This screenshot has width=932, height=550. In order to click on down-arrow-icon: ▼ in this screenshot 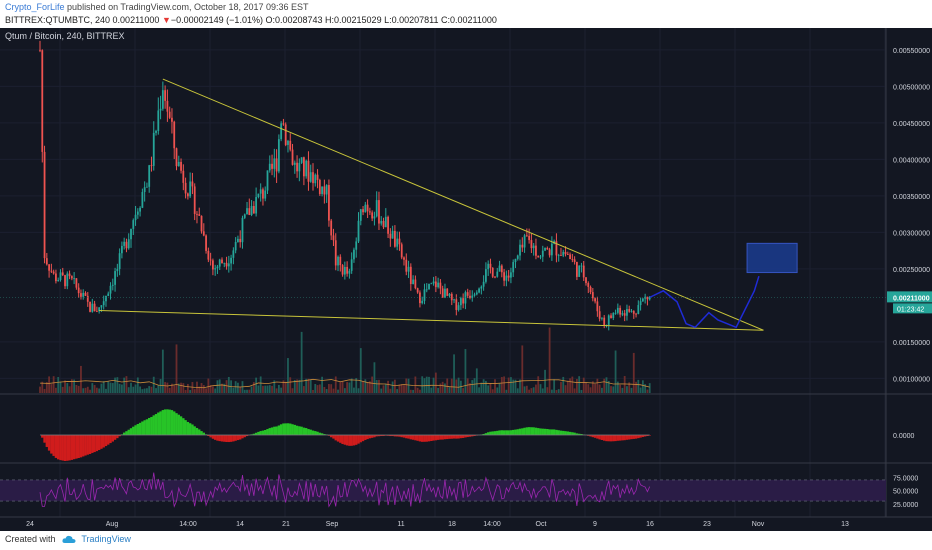, I will do `click(166, 20)`.